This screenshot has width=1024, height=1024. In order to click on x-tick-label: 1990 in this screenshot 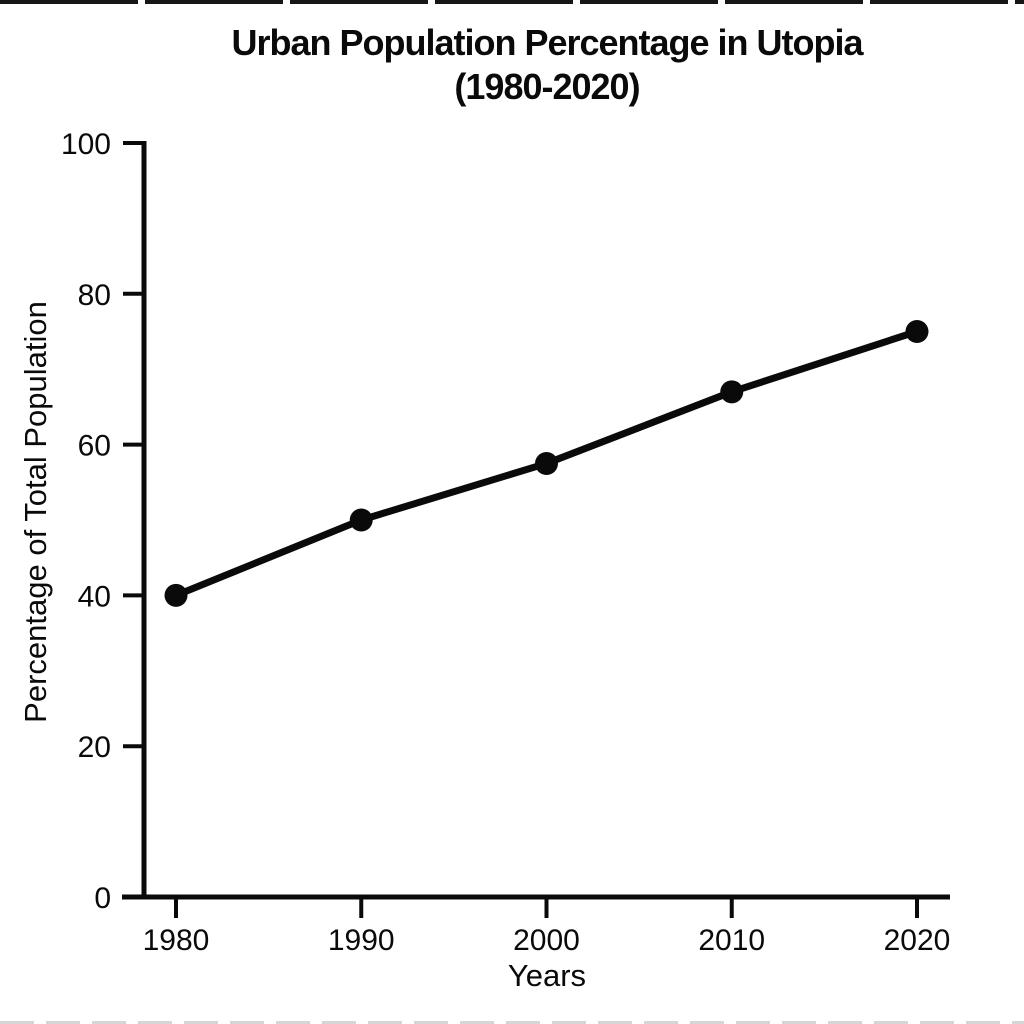, I will do `click(361, 940)`.